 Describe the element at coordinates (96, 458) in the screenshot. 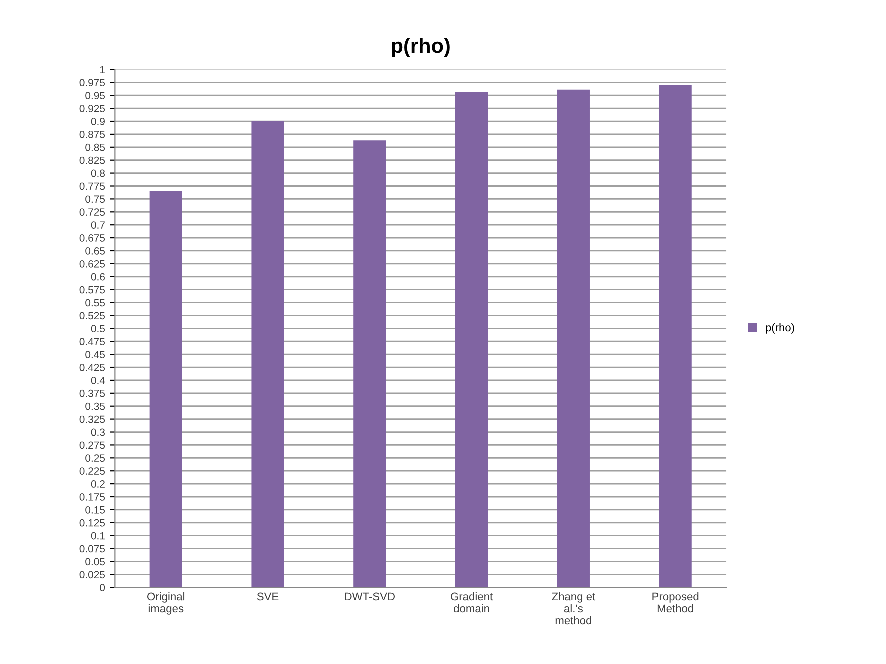

I see `y-tick-label: 0.25` at that location.